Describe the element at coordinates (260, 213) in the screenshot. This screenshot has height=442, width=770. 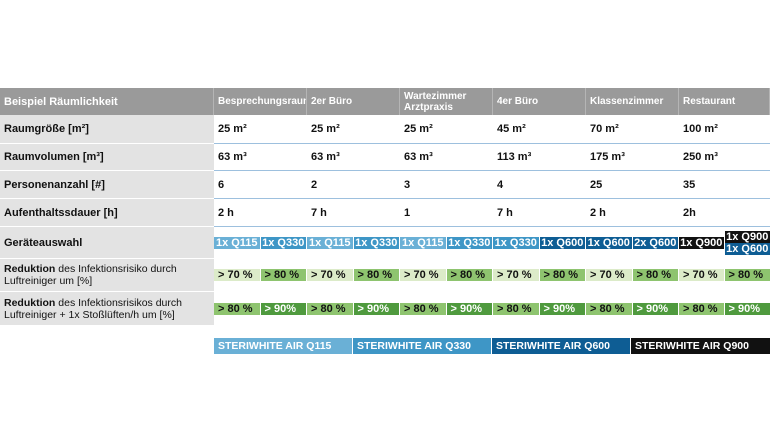
I see `table-cell: 2 h` at that location.